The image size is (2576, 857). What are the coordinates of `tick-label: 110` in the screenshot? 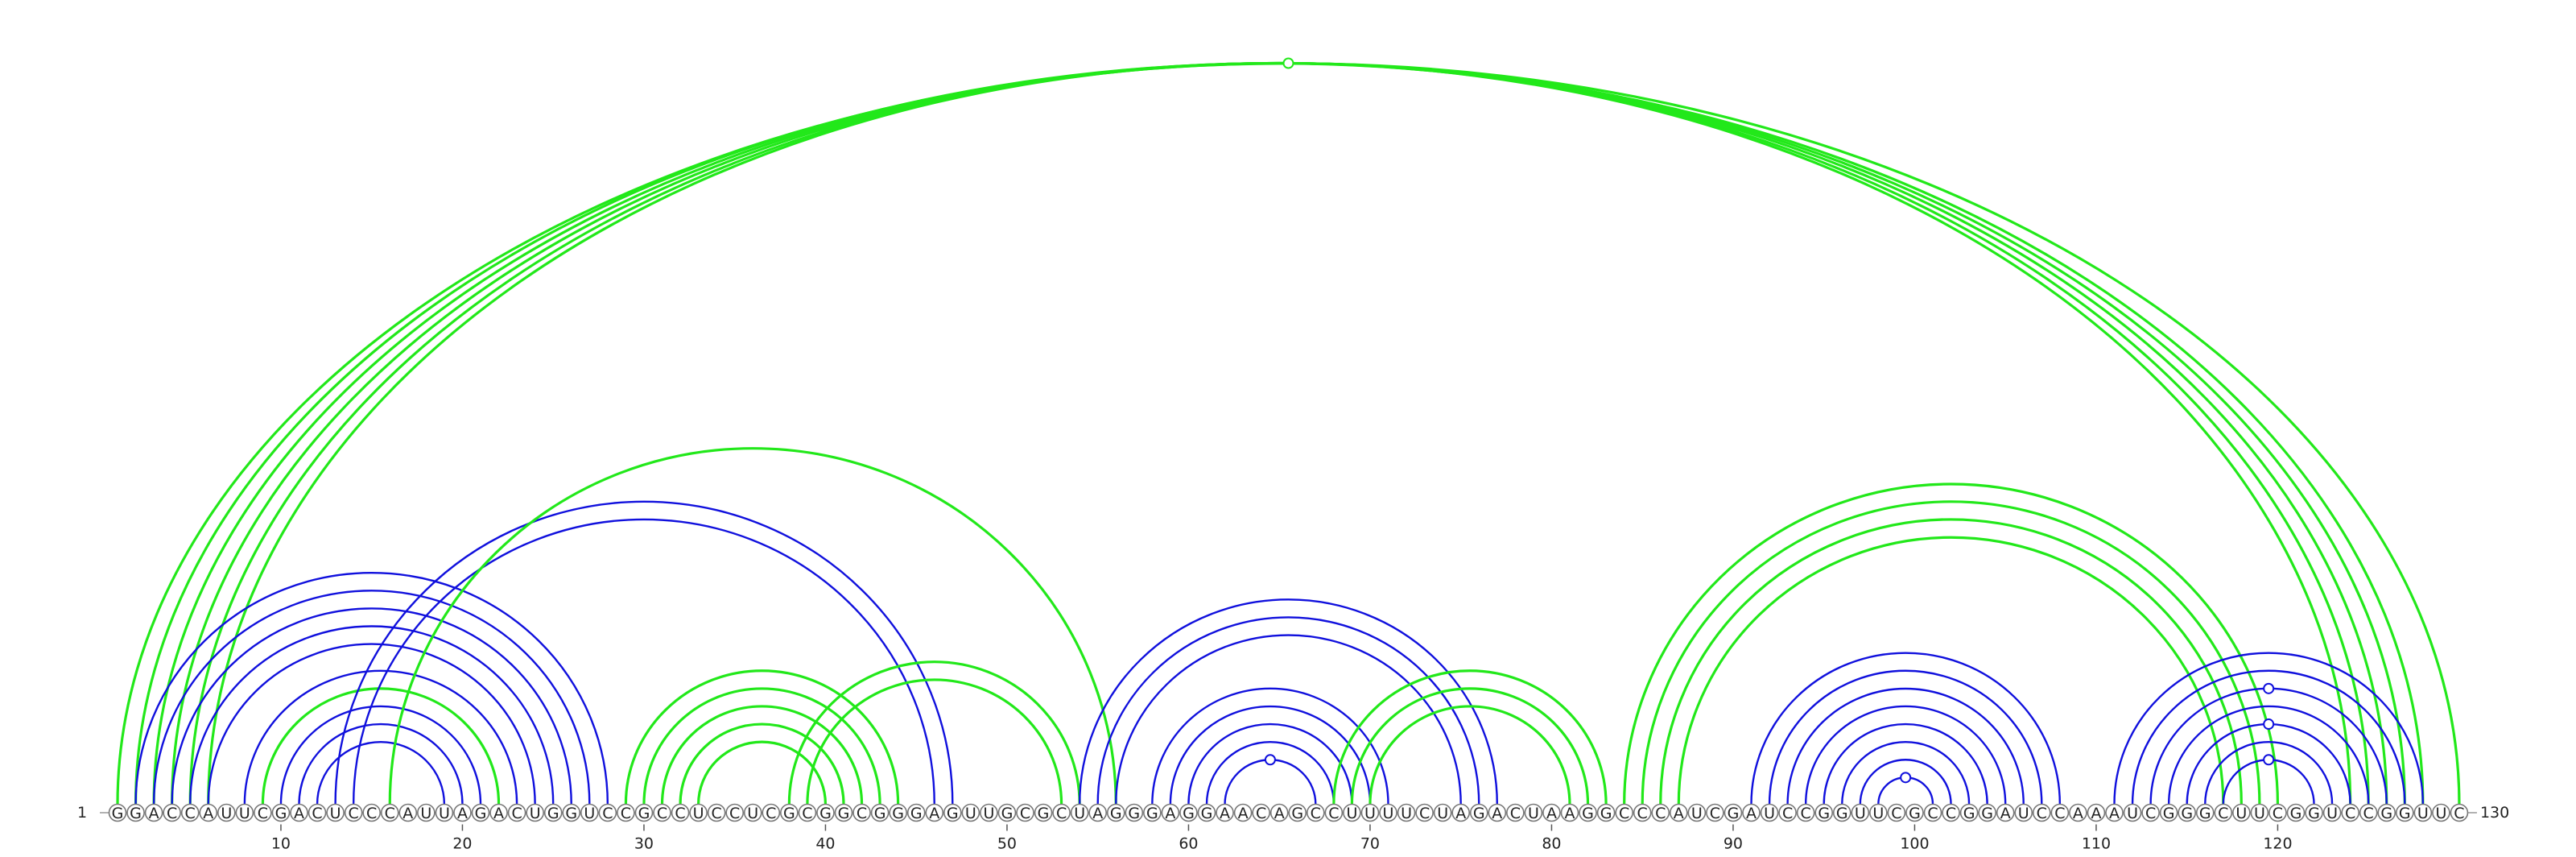 It's located at (2096, 844).